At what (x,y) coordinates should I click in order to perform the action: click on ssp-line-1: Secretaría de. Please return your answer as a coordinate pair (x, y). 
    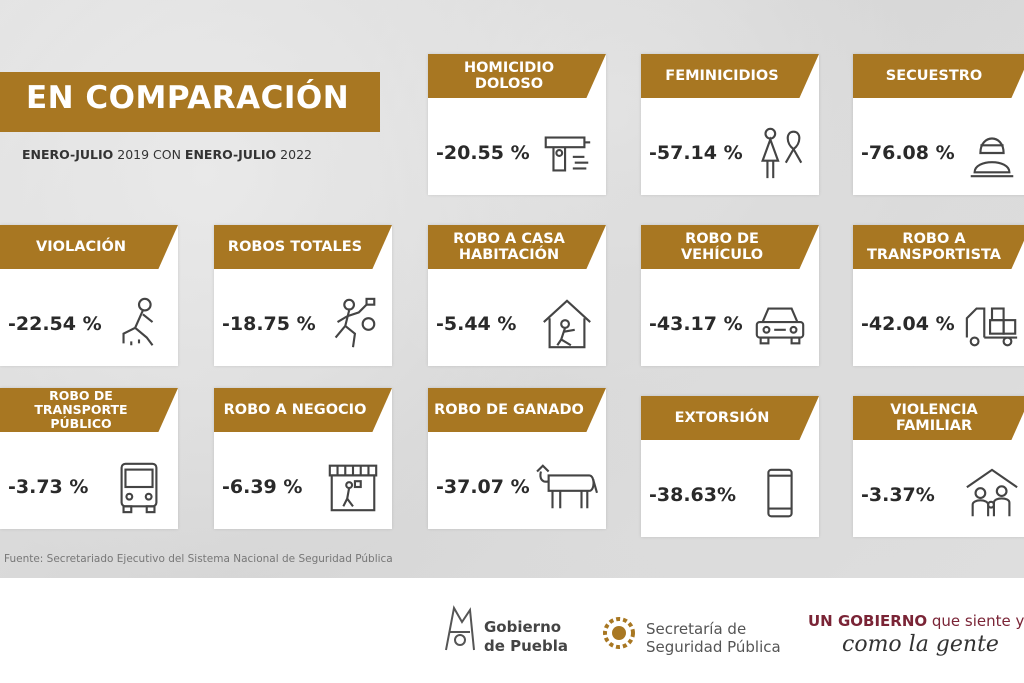
    Looking at the image, I should click on (696, 629).